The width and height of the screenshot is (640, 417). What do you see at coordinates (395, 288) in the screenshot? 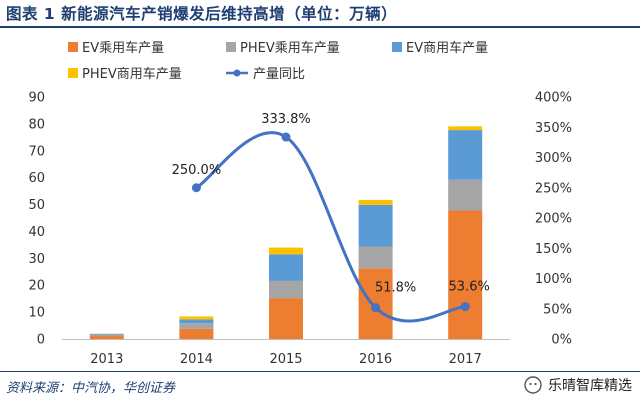
I see `growth-data-label: 51.8%` at bounding box center [395, 288].